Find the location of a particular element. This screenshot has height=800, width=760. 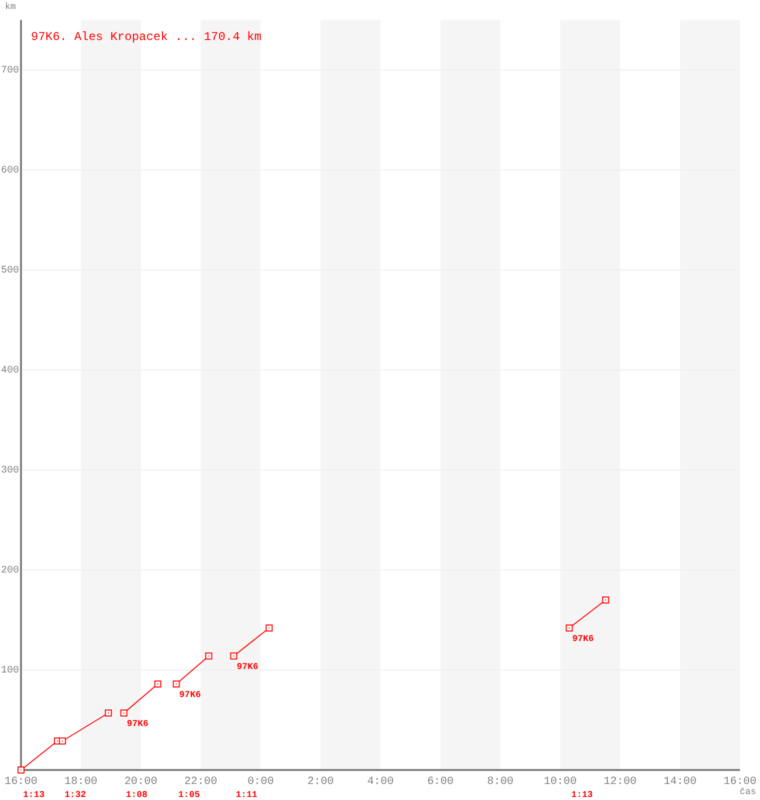

x-tick-label: 18:00 is located at coordinates (81, 782).